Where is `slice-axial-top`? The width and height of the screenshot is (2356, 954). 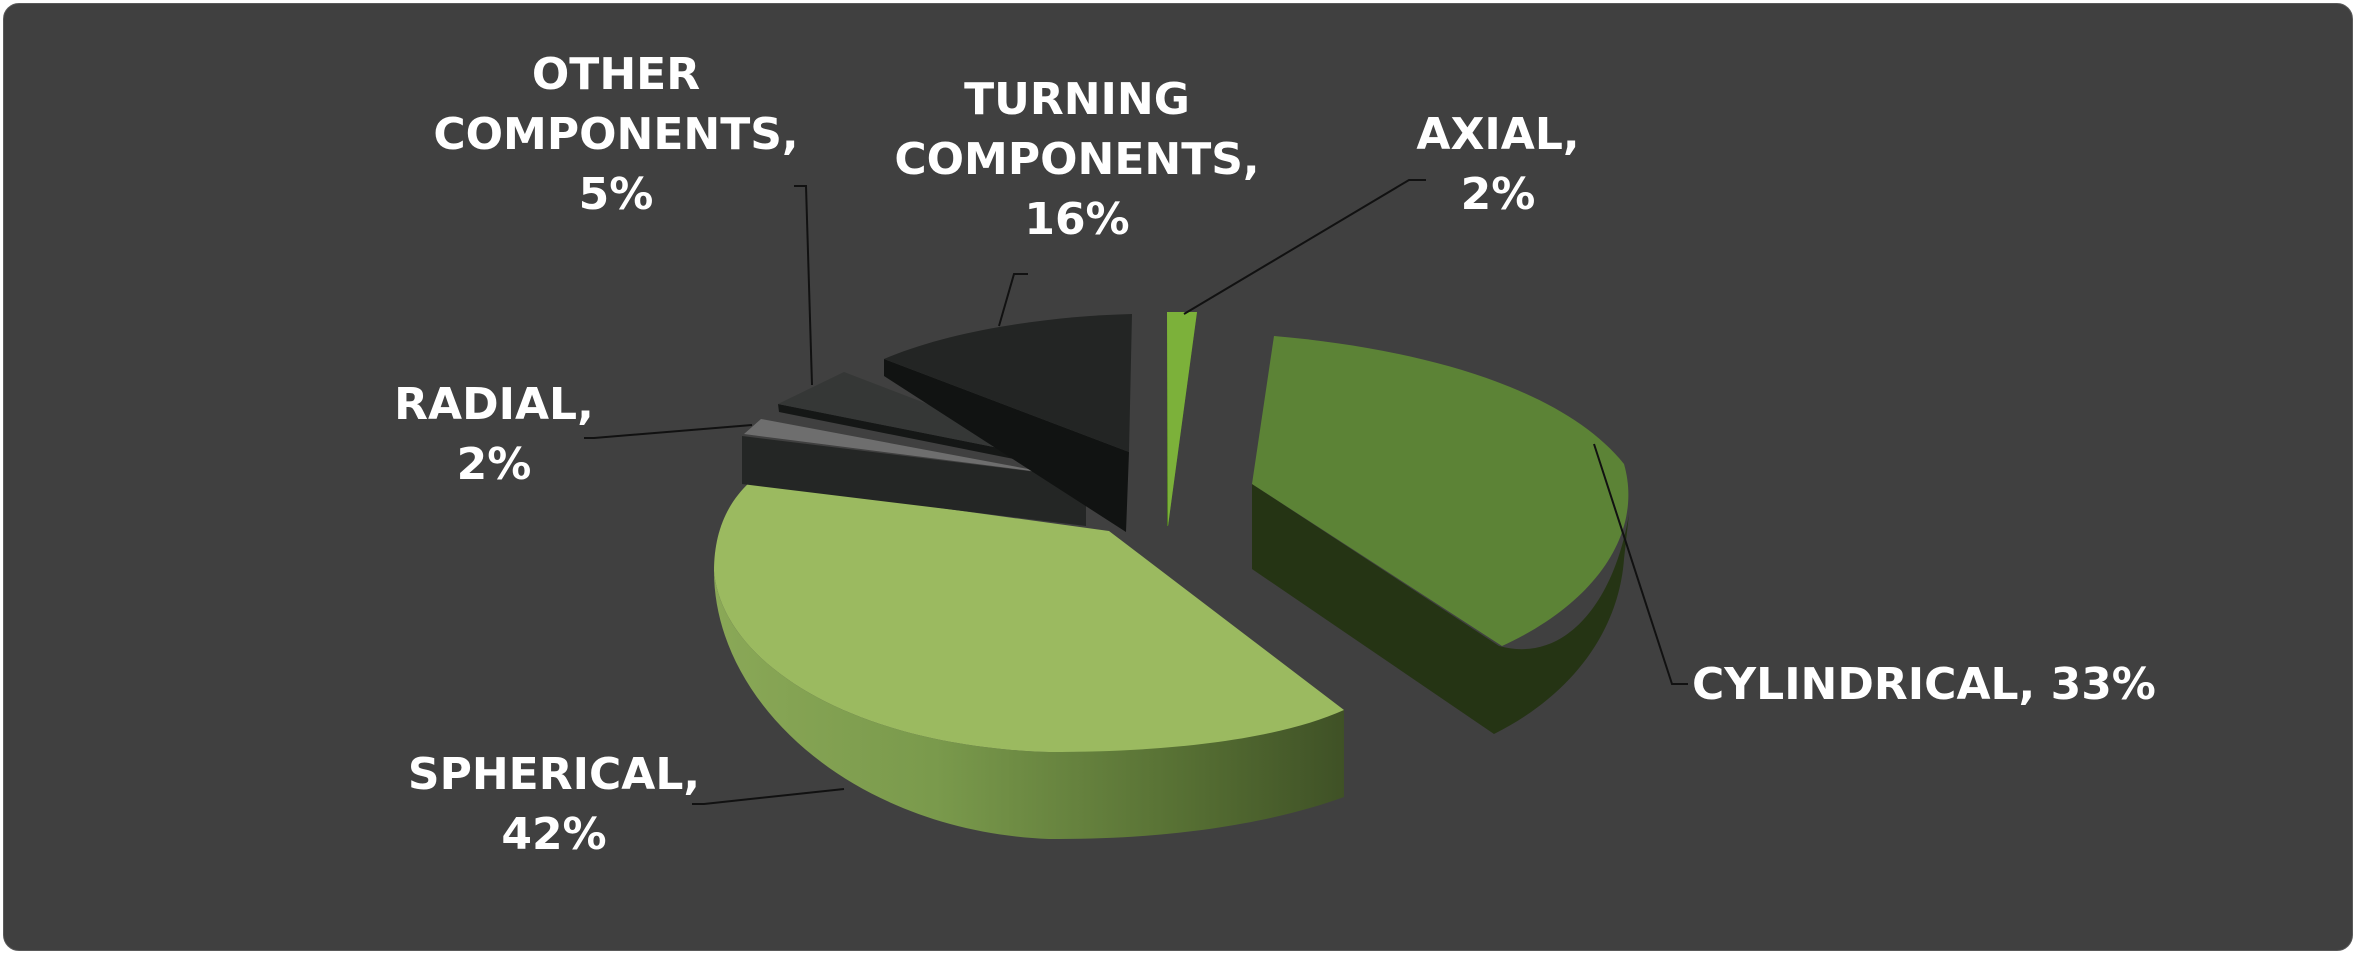
slice-axial-top is located at coordinates (1182, 419).